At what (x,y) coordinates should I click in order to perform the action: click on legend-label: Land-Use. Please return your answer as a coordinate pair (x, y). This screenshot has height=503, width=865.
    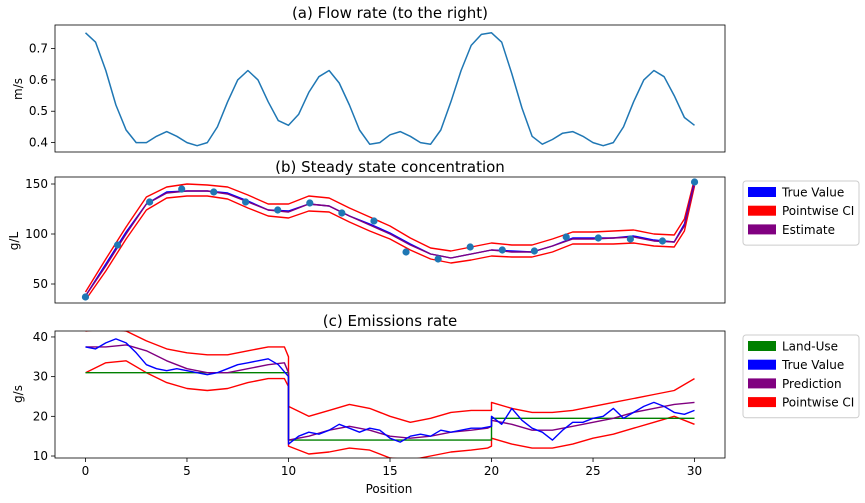
    Looking at the image, I should click on (810, 347).